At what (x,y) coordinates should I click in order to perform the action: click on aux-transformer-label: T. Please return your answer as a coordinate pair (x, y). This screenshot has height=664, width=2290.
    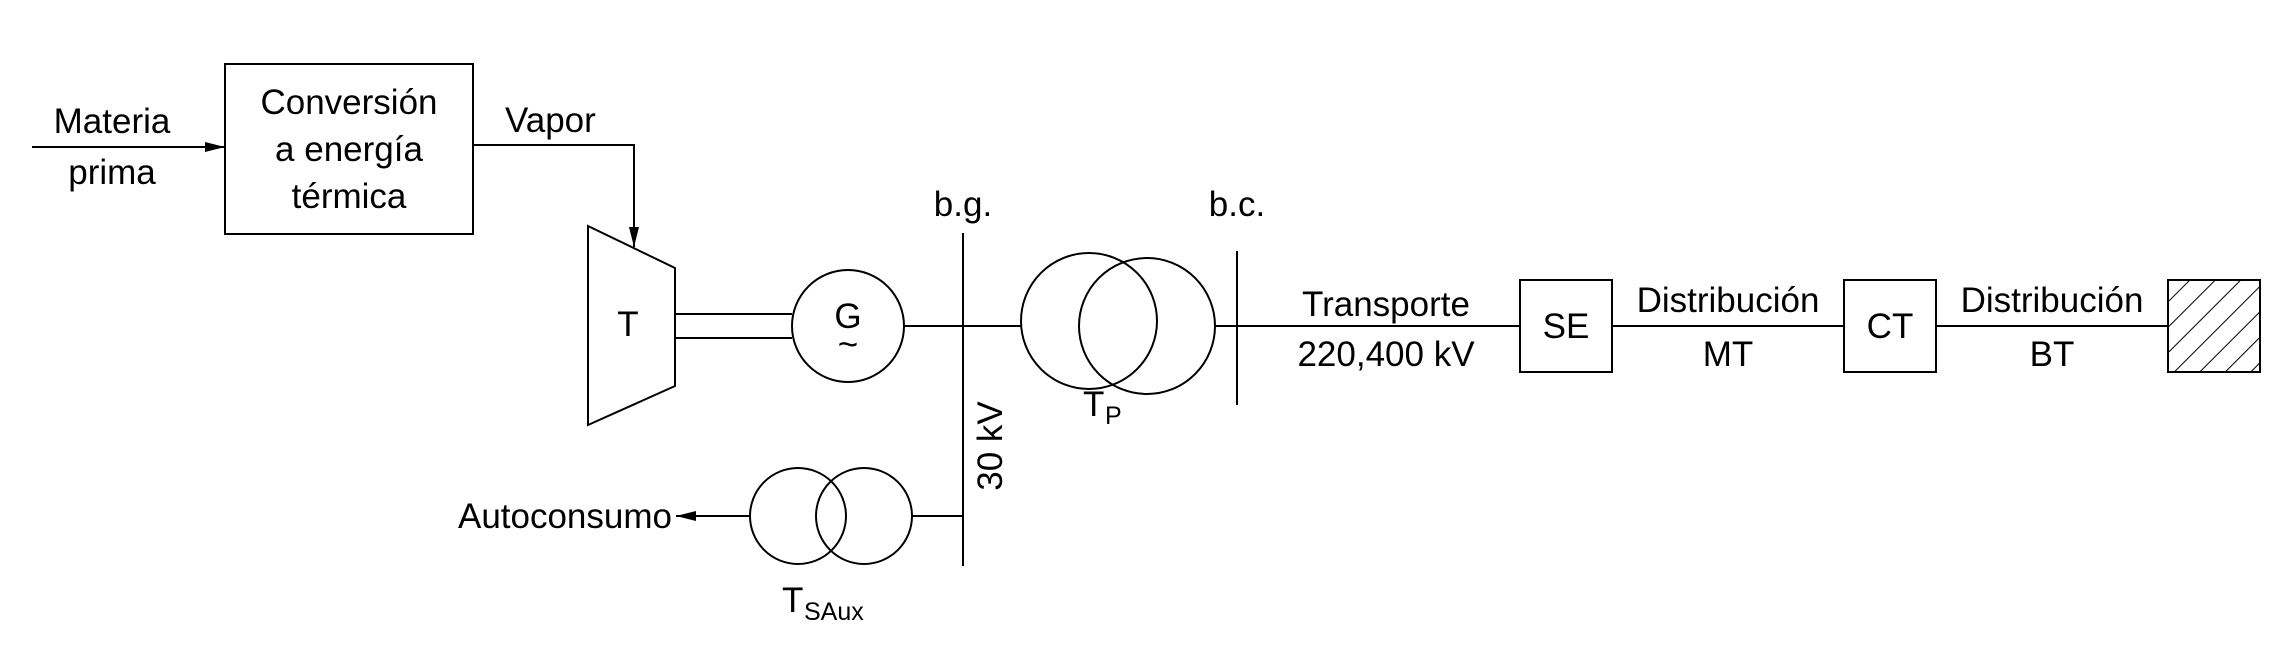
    Looking at the image, I should click on (792, 600).